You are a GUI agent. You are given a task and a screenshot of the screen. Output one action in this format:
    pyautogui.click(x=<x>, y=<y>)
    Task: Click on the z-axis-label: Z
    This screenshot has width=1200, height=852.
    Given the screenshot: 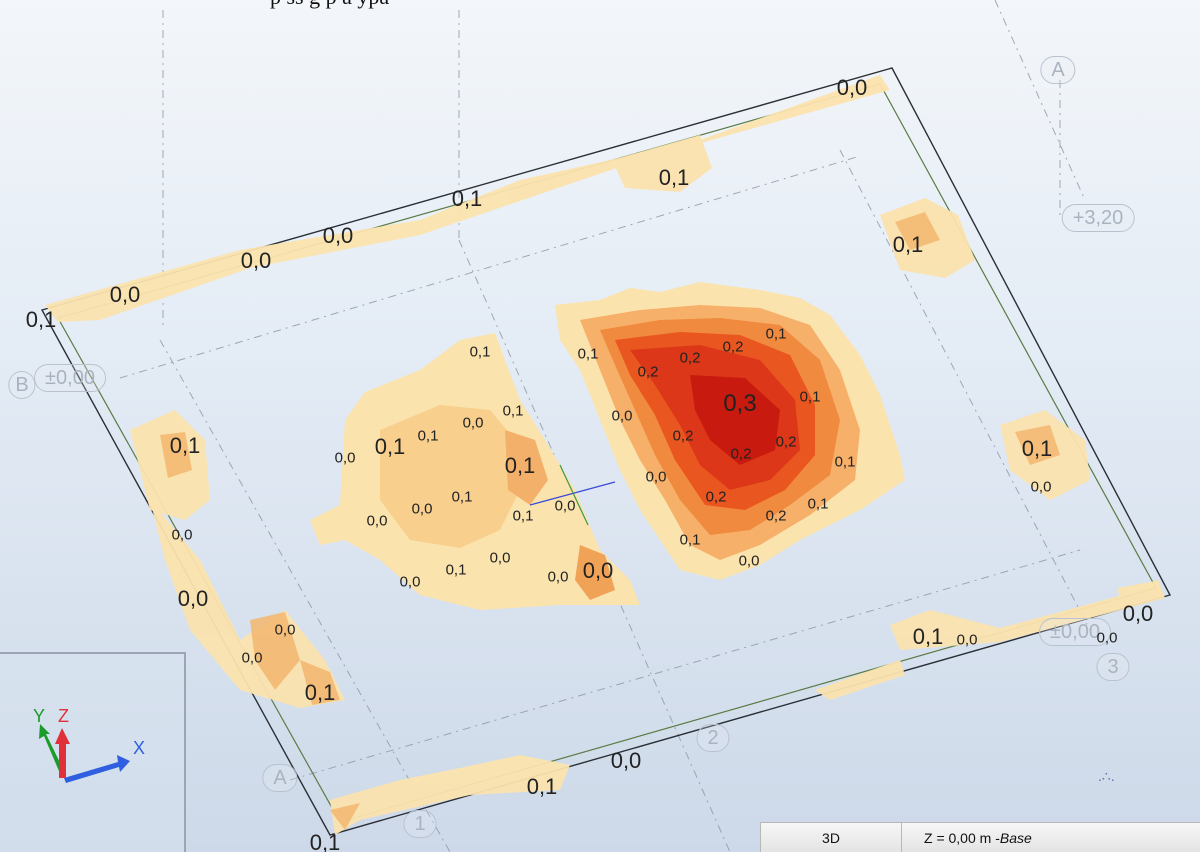 What is the action you would take?
    pyautogui.click(x=63, y=716)
    